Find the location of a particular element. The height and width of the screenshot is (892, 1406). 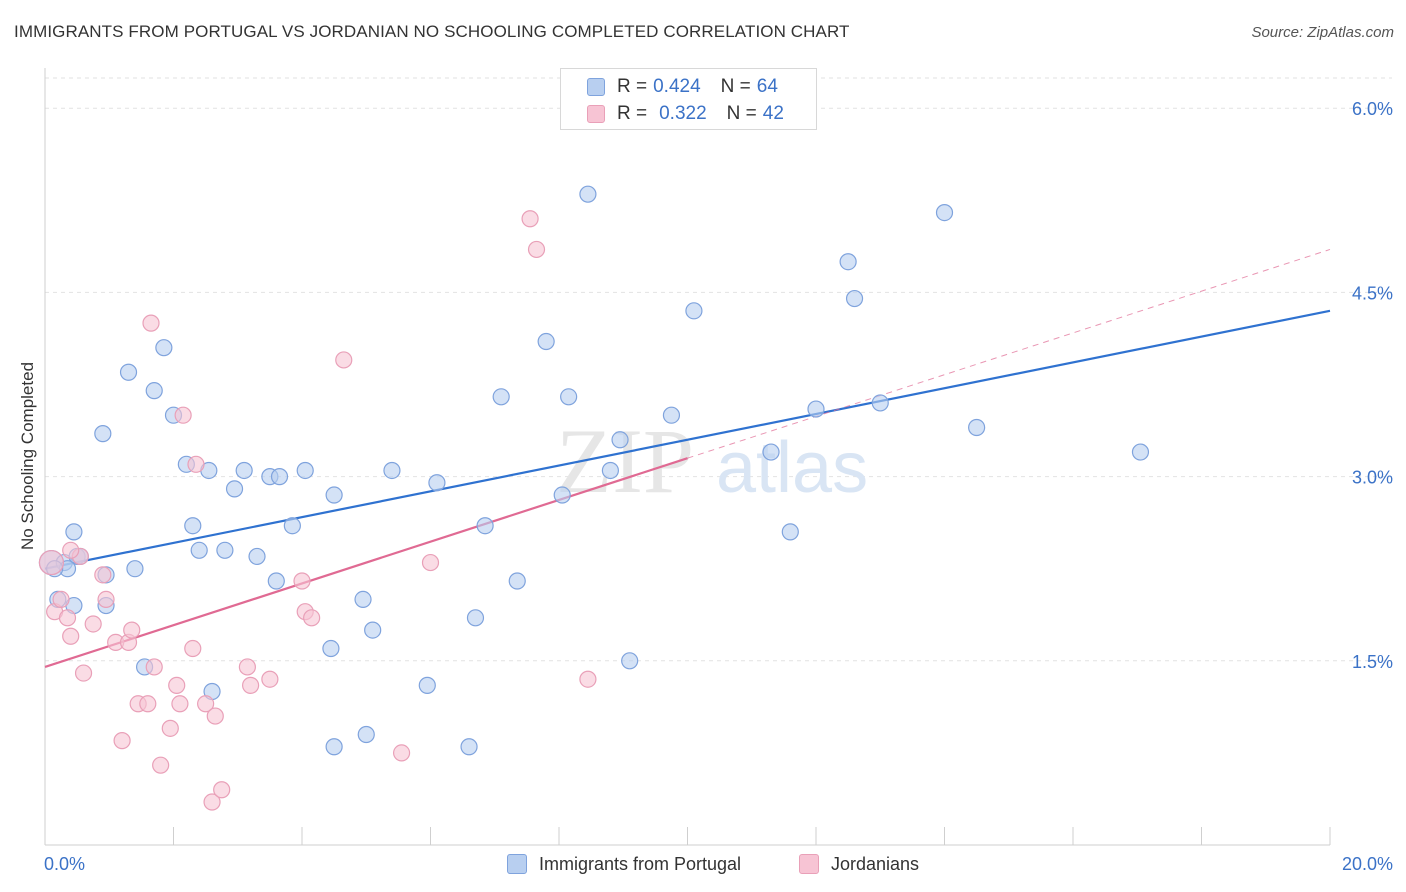

legend-row-portugal: R = 0.424 N = 64 is located at coordinates (682, 87).